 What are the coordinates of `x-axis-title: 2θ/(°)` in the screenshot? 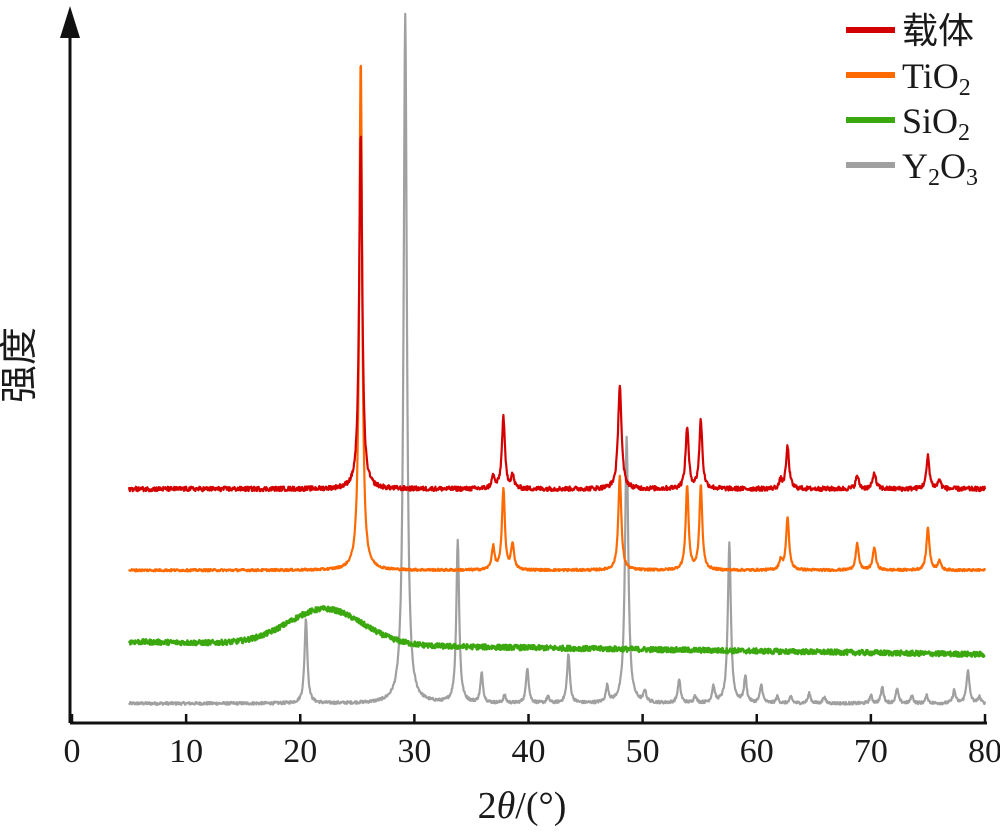 It's located at (522, 806).